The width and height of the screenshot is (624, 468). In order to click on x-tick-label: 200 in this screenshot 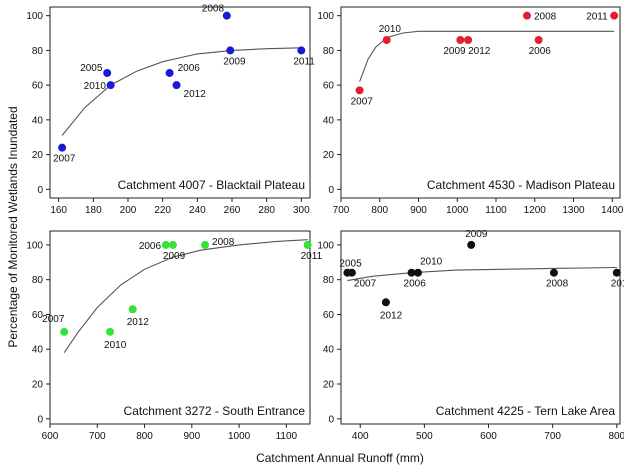, I will do `click(128, 210)`.